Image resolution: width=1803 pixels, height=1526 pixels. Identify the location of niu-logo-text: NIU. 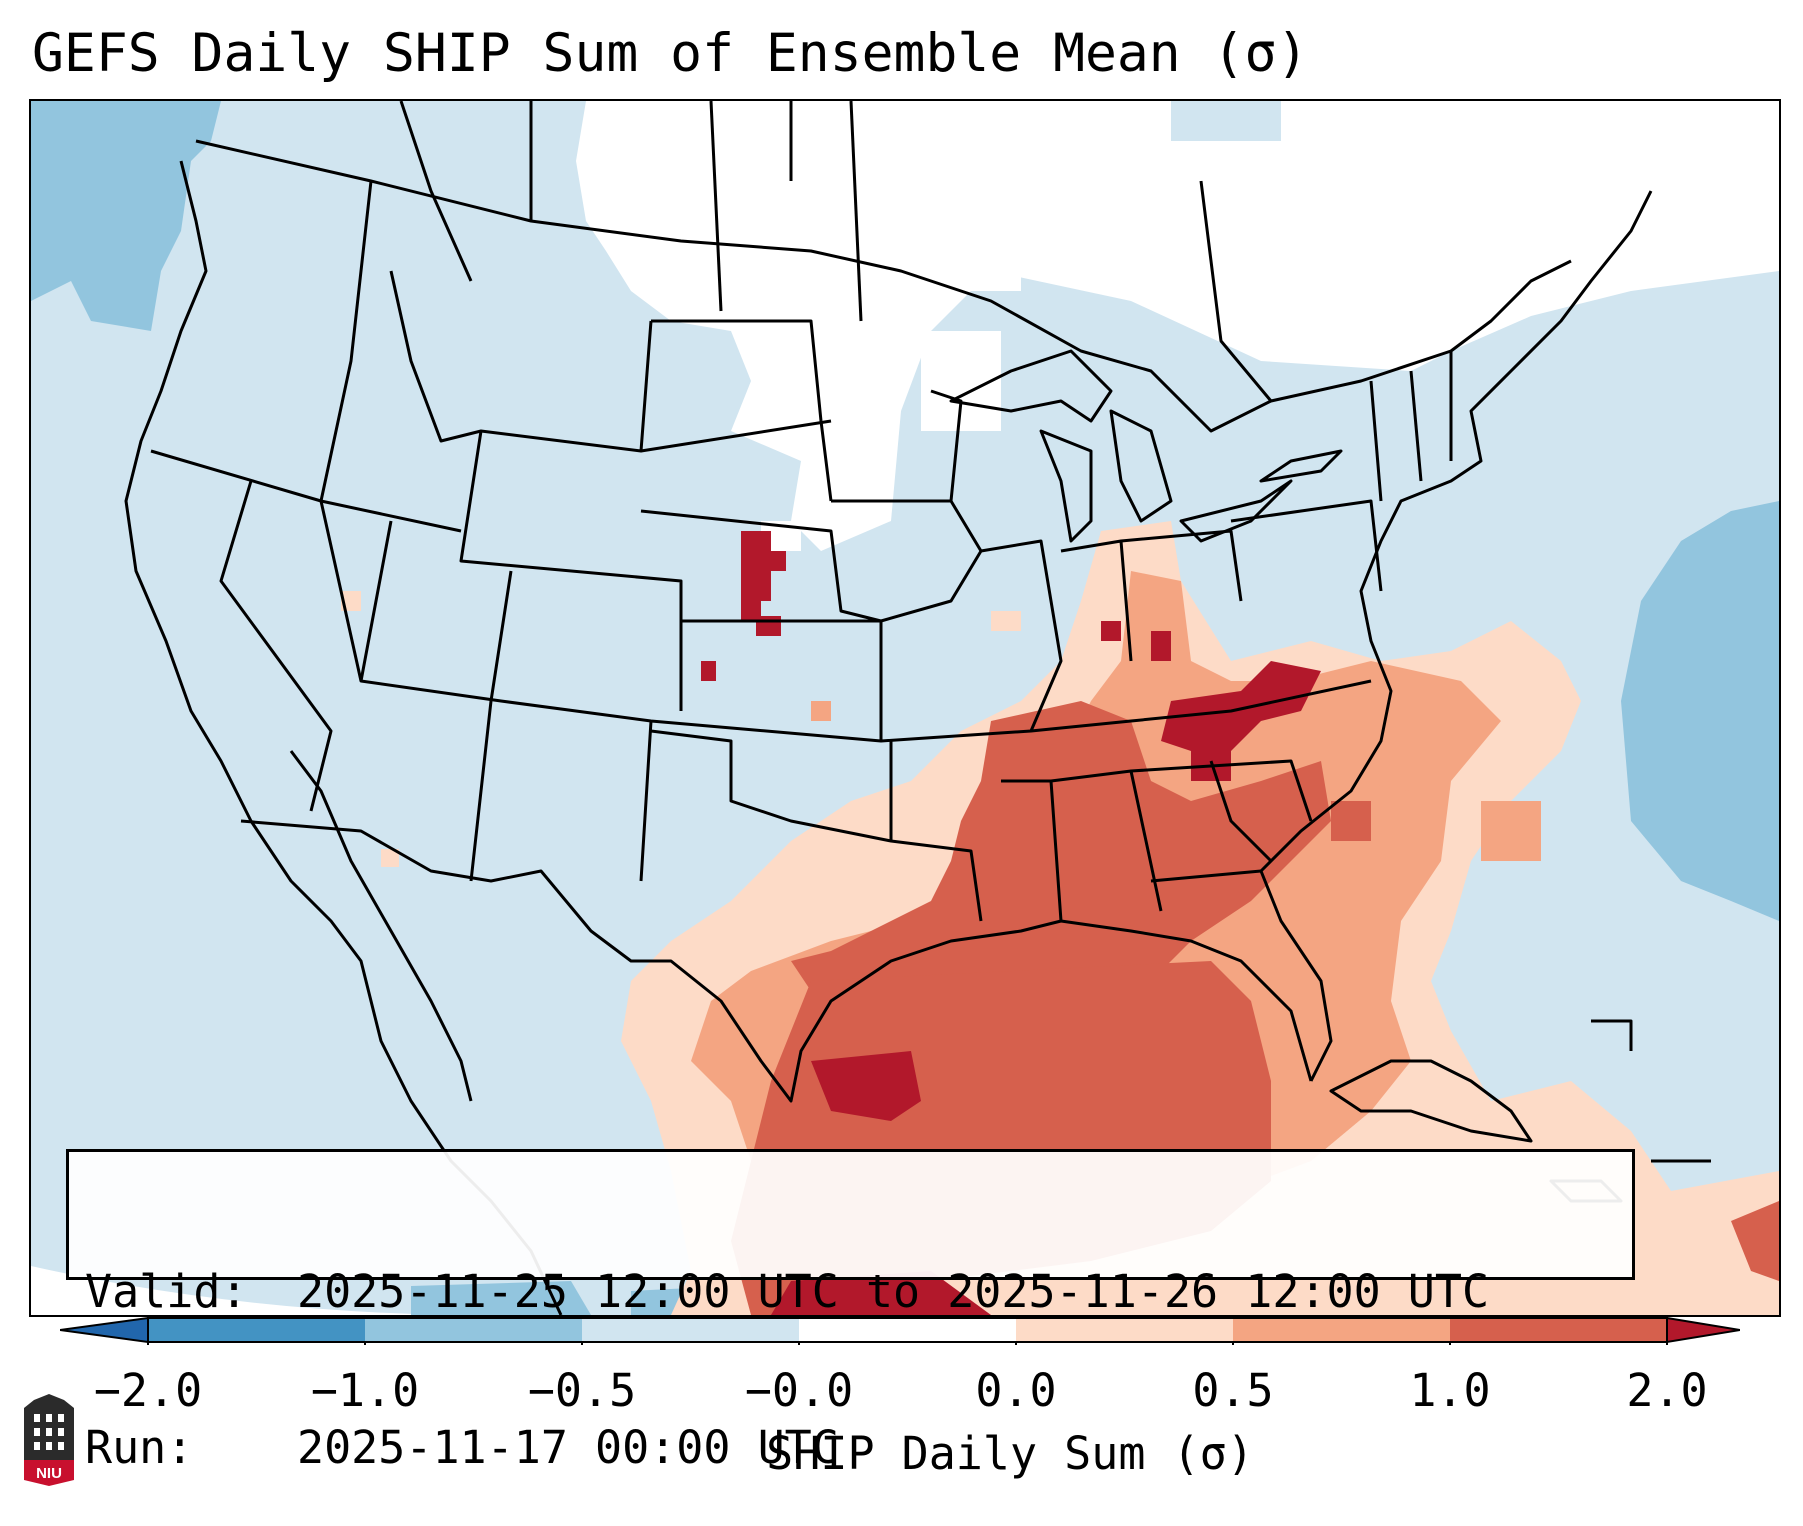
(49, 1473).